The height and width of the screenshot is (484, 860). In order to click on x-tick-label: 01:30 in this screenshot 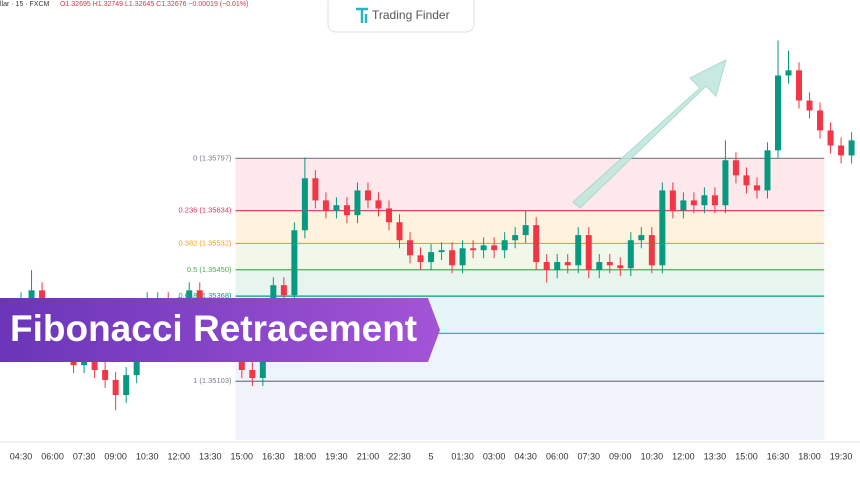, I will do `click(462, 456)`.